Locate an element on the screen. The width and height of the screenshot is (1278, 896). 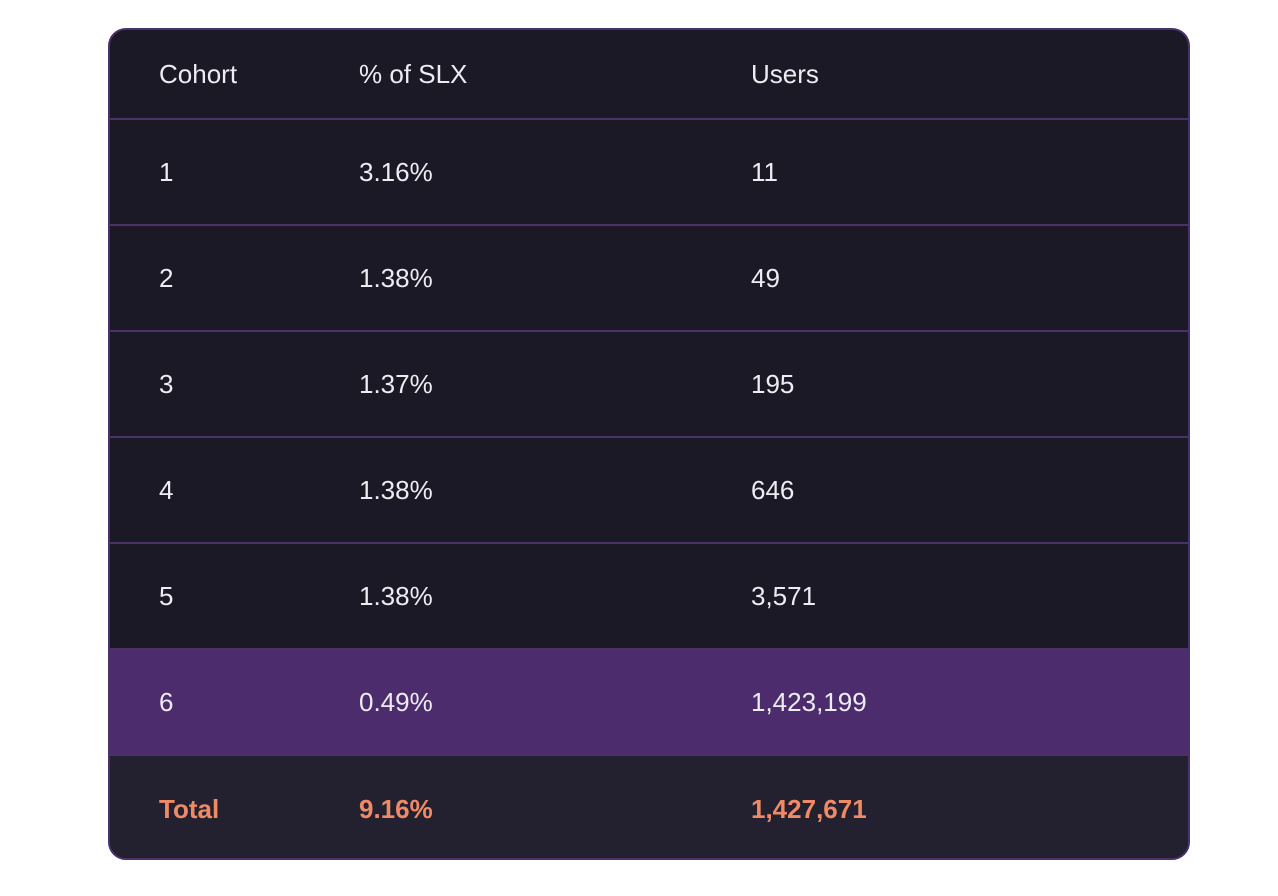
total-users: 1,427,671 is located at coordinates (809, 808).